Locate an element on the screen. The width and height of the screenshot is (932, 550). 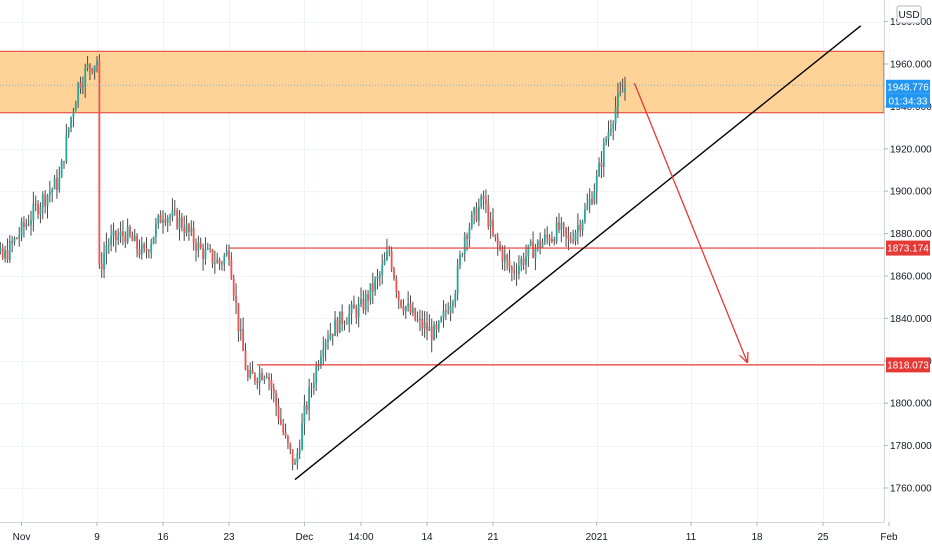
level-price-tag: 1873.174 is located at coordinates (908, 249).